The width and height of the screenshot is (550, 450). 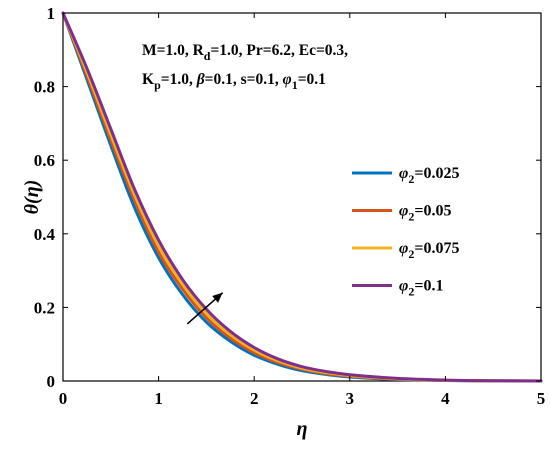 I want to click on x-tick-label: 3, so click(x=350, y=398).